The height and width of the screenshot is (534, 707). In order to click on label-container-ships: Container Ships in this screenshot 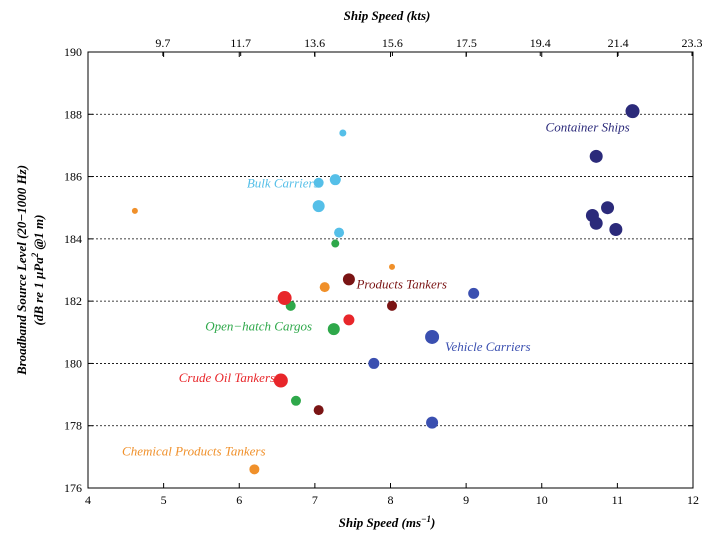, I will do `click(588, 126)`.